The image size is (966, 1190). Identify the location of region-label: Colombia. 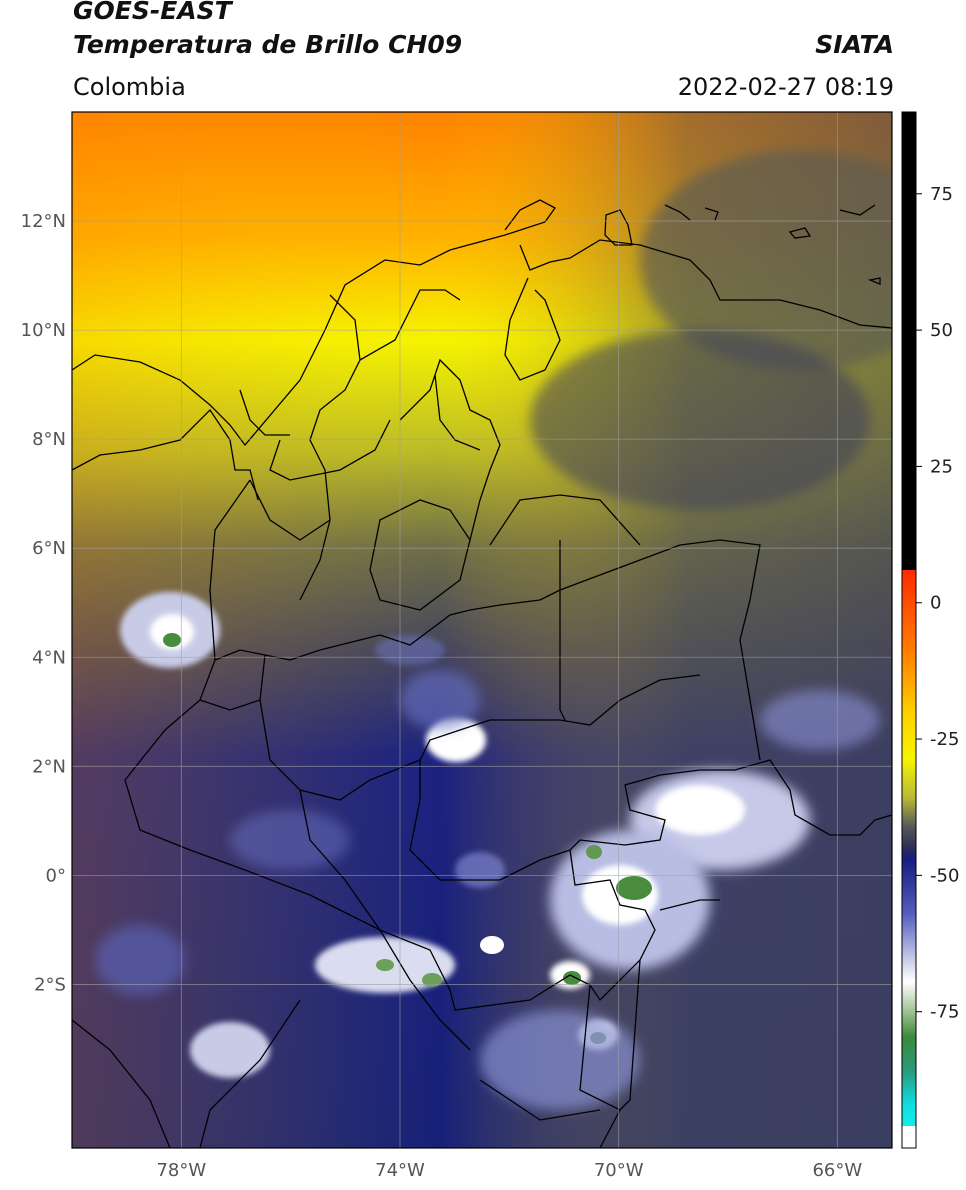
(129, 87).